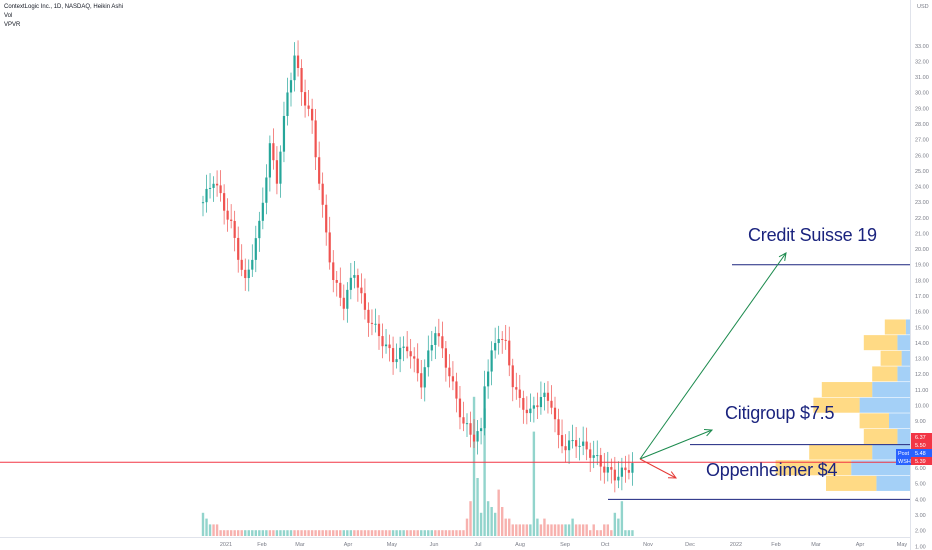 The width and height of the screenshot is (932, 550). What do you see at coordinates (713, 356) in the screenshot?
I see `arrow-to-credit-suisse` at bounding box center [713, 356].